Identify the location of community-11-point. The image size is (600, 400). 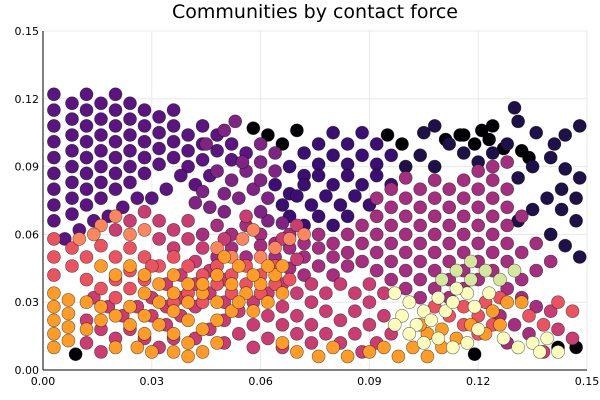
(471, 279).